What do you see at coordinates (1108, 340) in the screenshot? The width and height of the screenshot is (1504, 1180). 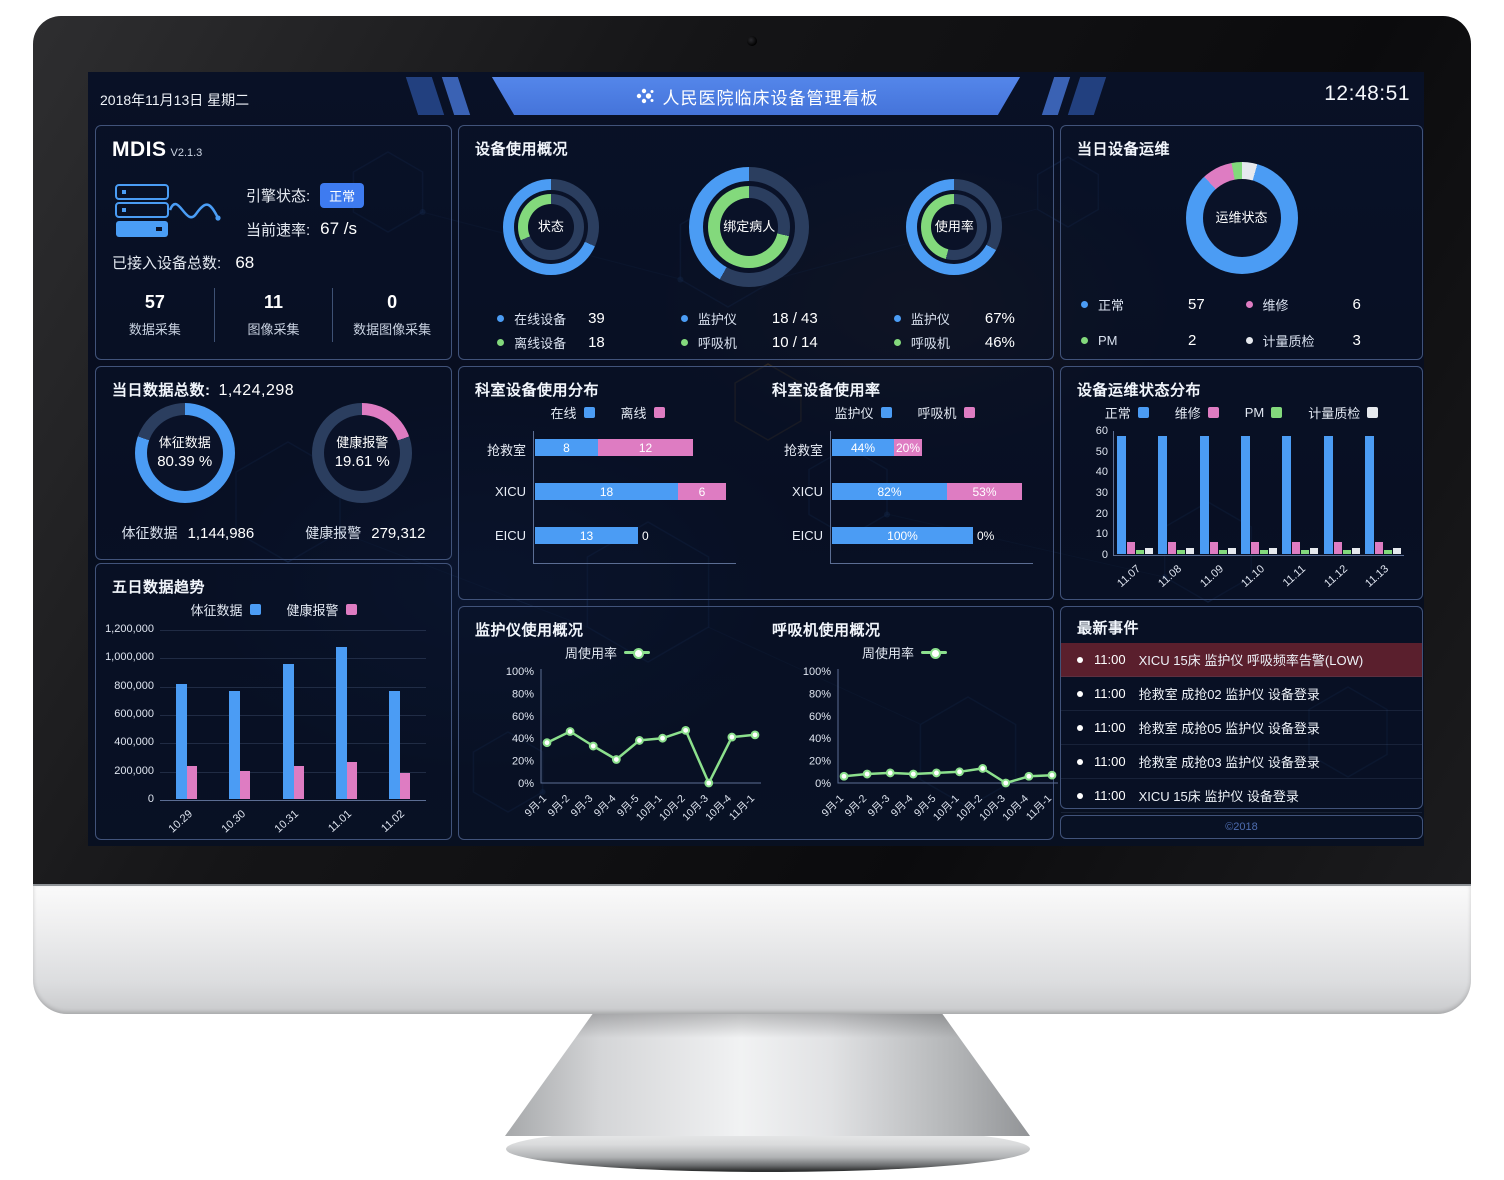 I see `legend-label: PM` at bounding box center [1108, 340].